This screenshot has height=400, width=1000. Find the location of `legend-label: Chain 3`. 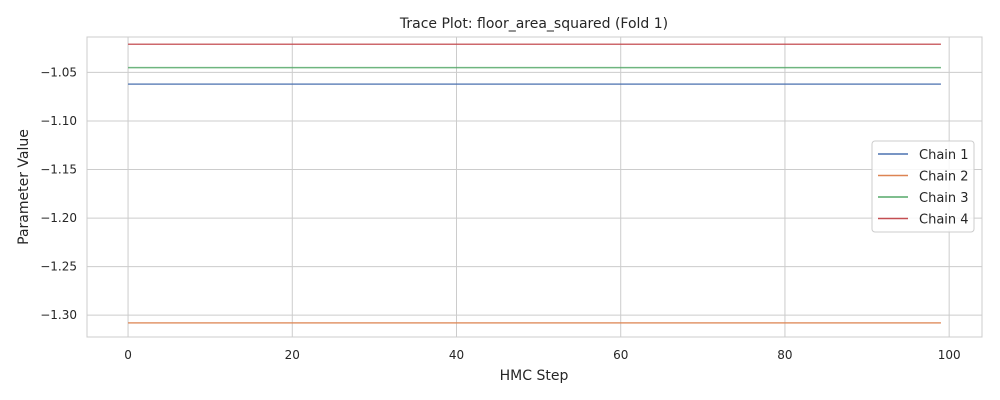

legend-label: Chain 3 is located at coordinates (944, 198).